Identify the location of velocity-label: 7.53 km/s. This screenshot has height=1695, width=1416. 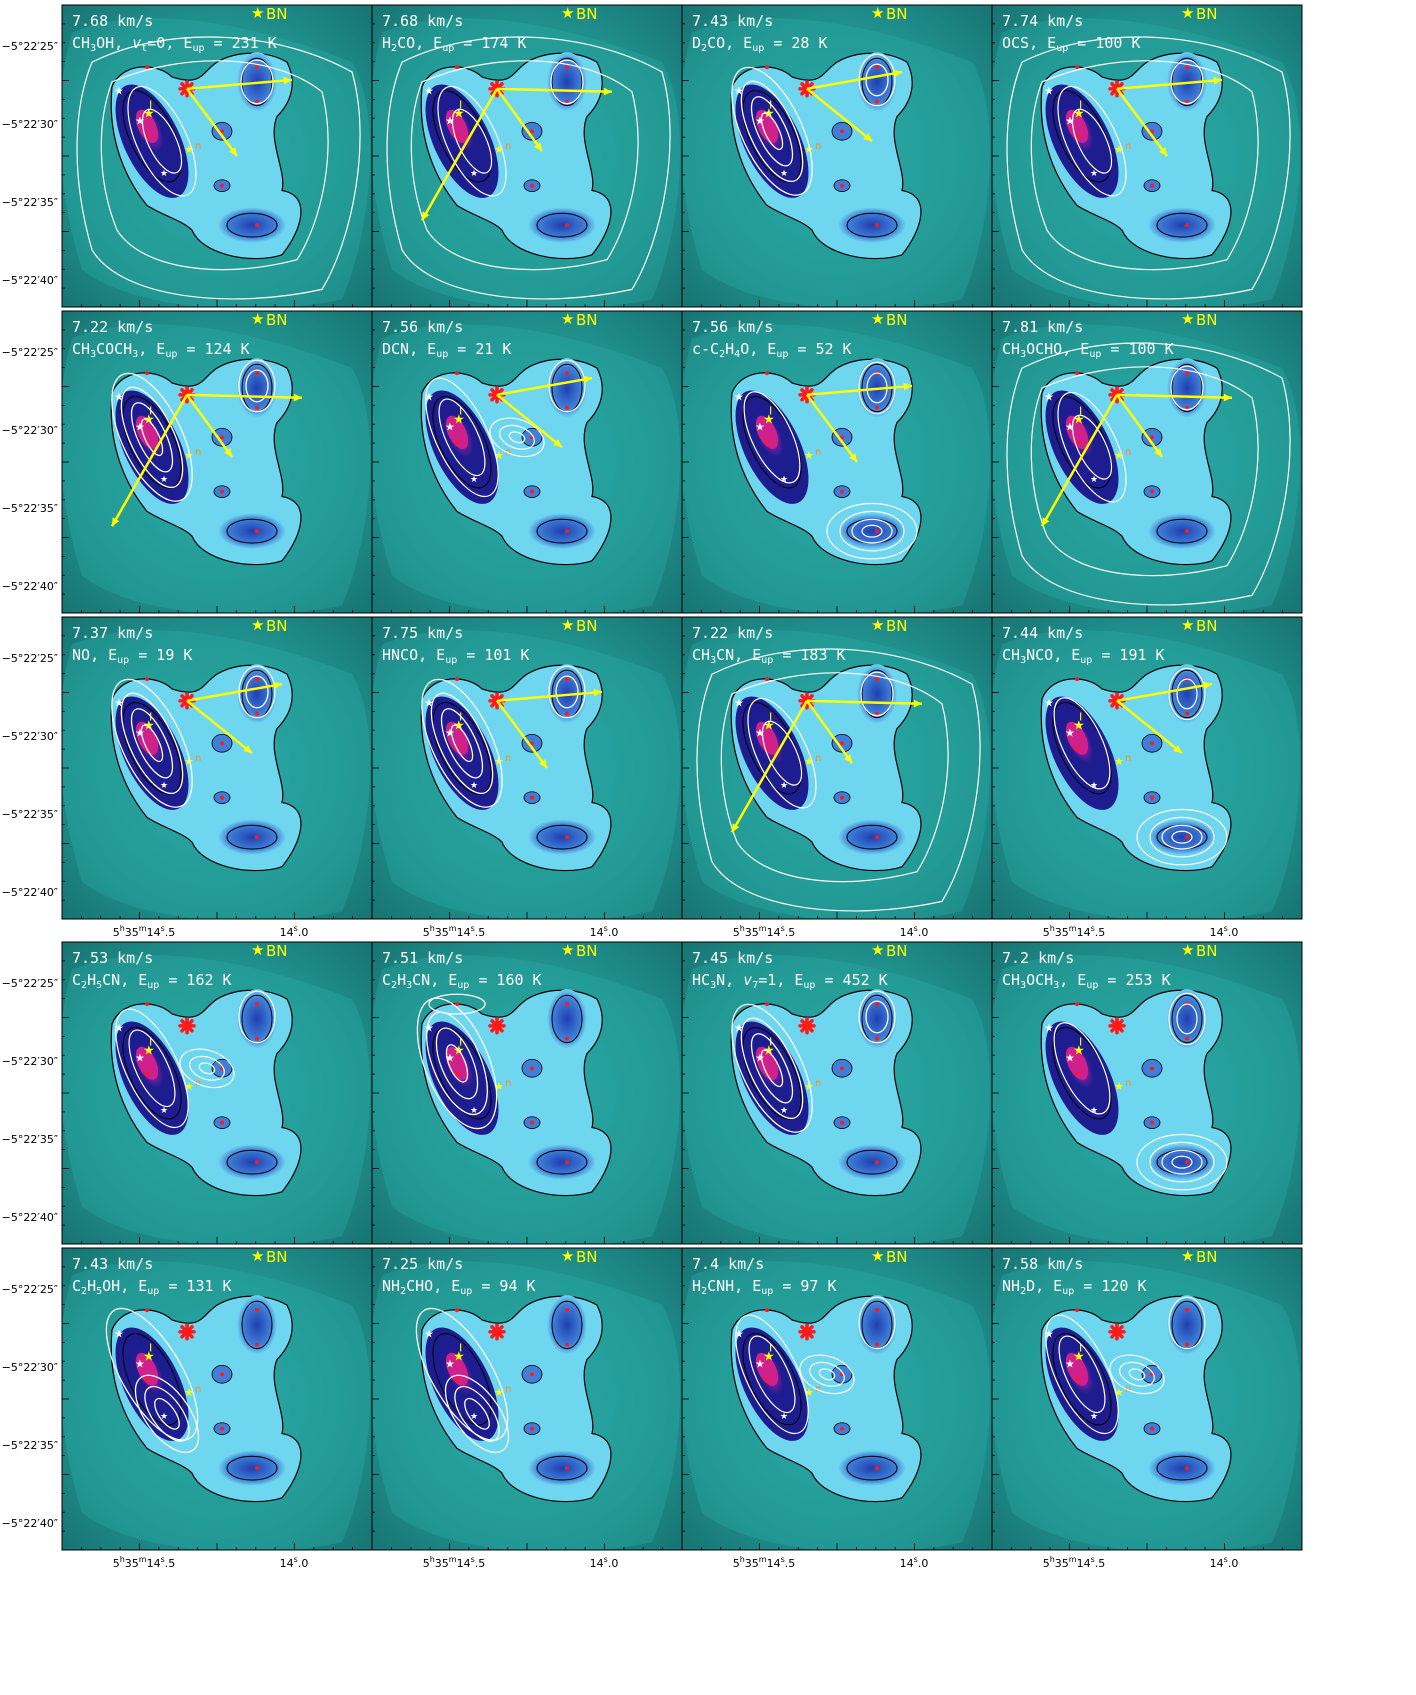
(112, 958).